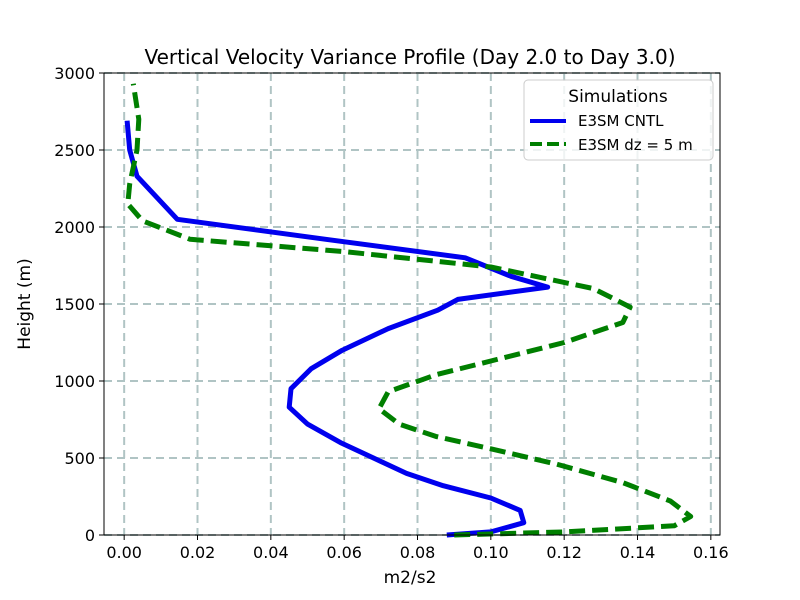 This screenshot has width=800, height=600. Describe the element at coordinates (418, 552) in the screenshot. I see `x-tick-label: 0.08` at that location.